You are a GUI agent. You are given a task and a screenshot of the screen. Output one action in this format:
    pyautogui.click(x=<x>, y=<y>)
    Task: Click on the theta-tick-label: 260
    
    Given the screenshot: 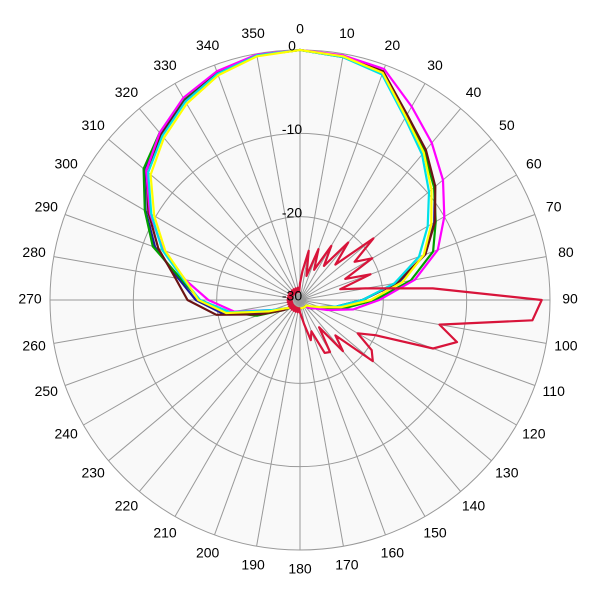 What is the action you would take?
    pyautogui.click(x=34, y=346)
    